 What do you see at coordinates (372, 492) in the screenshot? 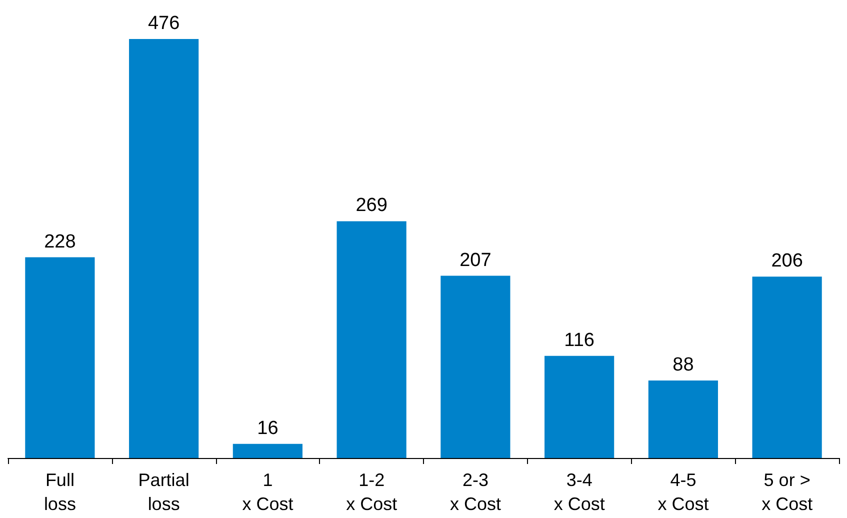
I see `x-tick-label: 1-2 x Cost` at bounding box center [372, 492].